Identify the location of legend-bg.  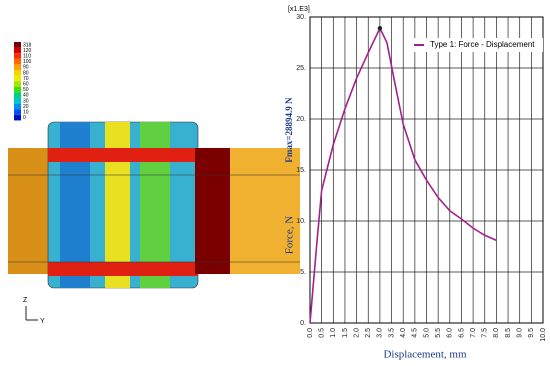
(475, 45).